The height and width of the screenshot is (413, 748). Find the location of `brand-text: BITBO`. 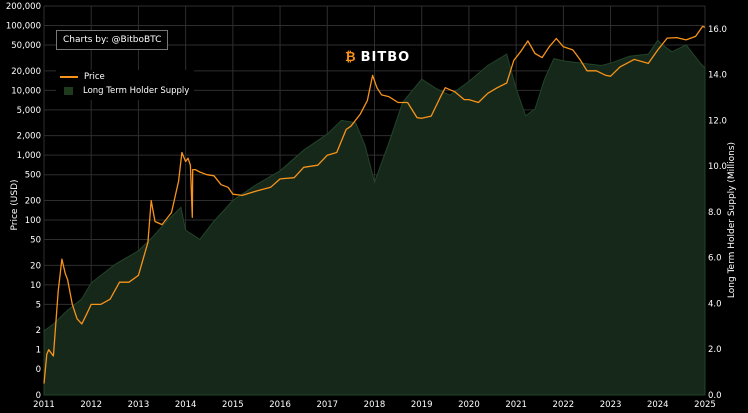

brand-text: BITBO is located at coordinates (385, 57).